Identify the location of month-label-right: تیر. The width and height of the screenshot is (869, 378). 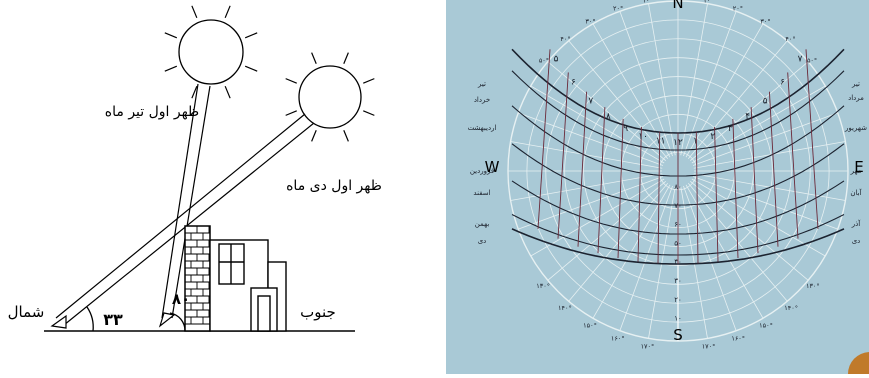
(855, 84).